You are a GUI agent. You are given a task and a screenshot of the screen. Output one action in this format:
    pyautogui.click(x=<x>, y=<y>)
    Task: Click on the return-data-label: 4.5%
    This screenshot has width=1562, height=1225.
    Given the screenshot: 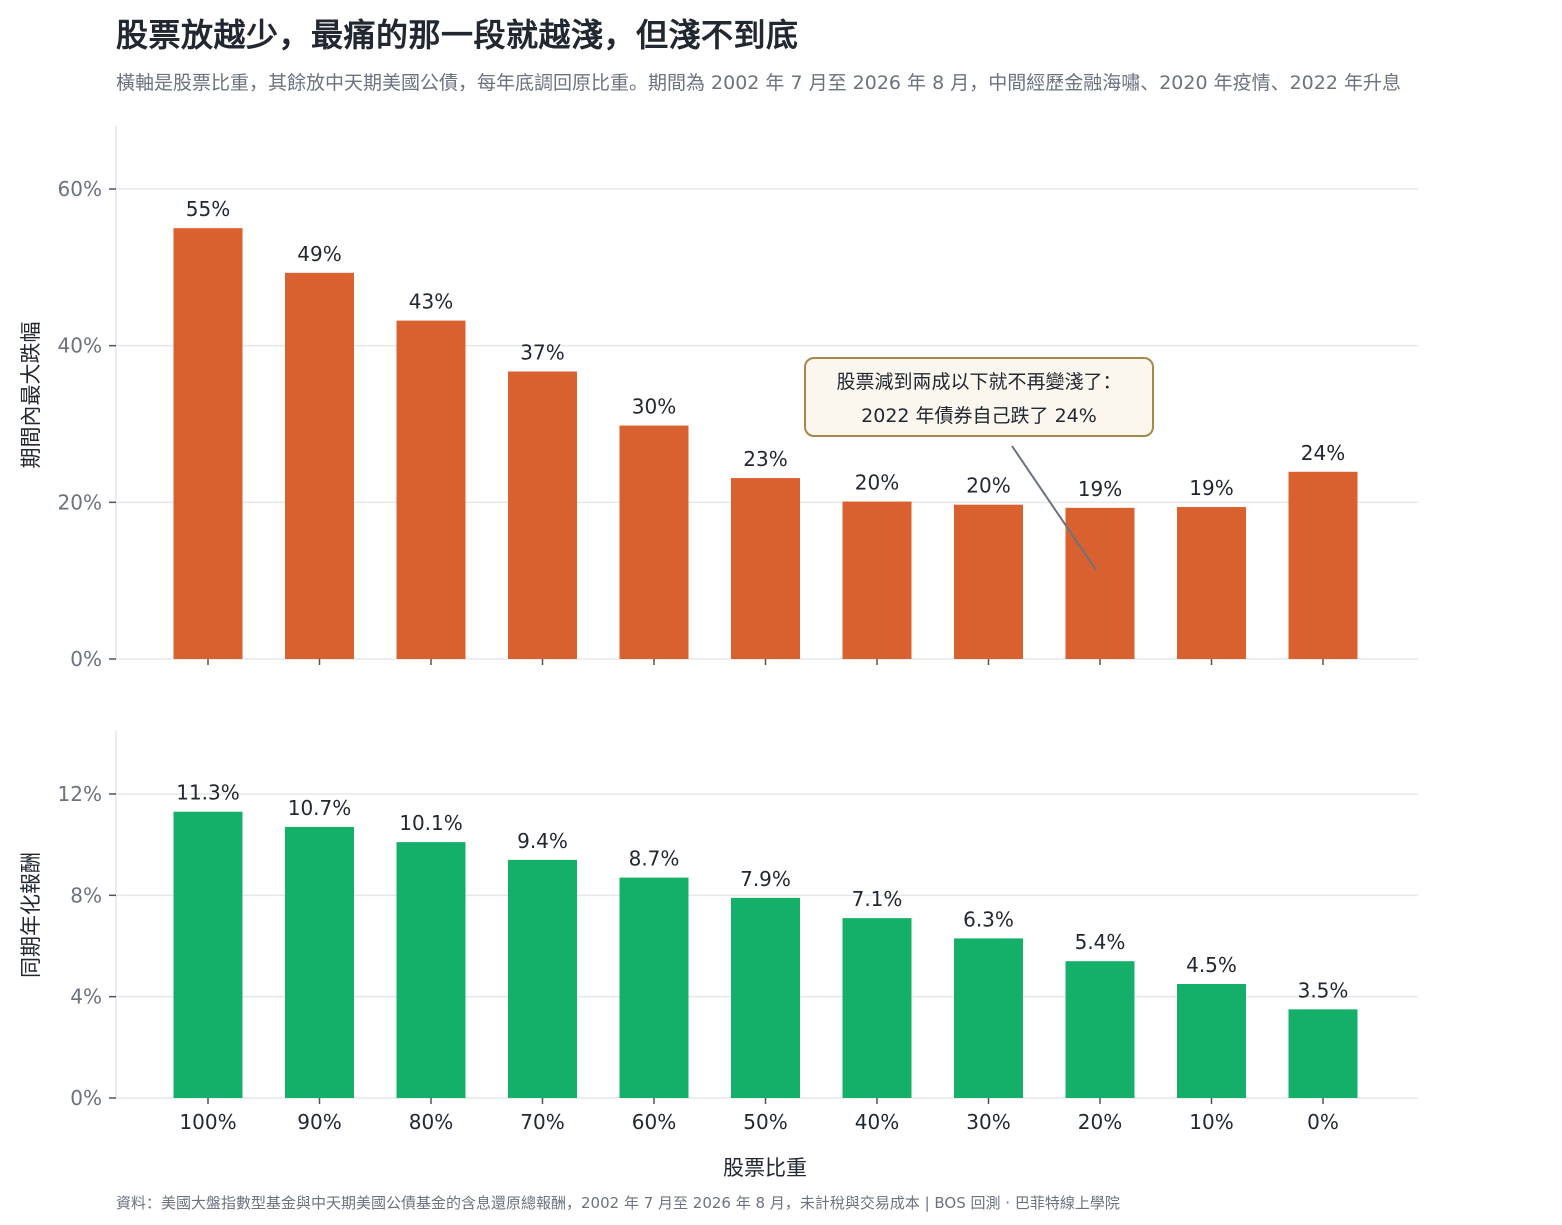 What is the action you would take?
    pyautogui.click(x=1211, y=965)
    